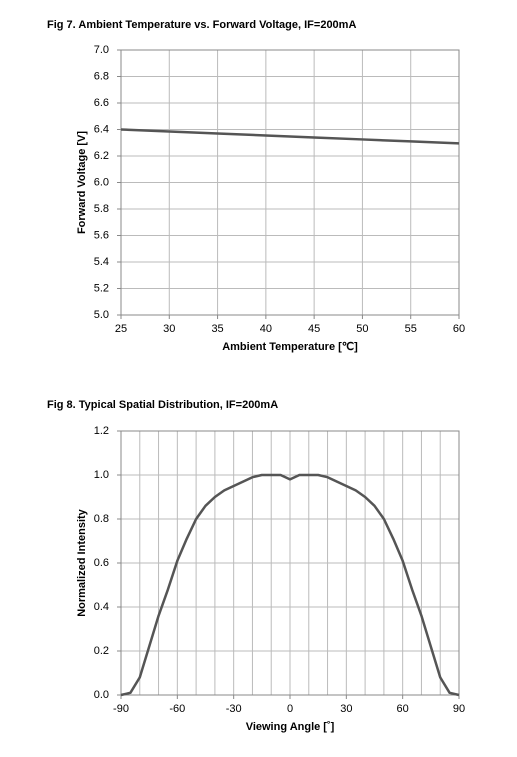 This screenshot has height=757, width=517. I want to click on y-tick-label: 5.2, so click(101, 288).